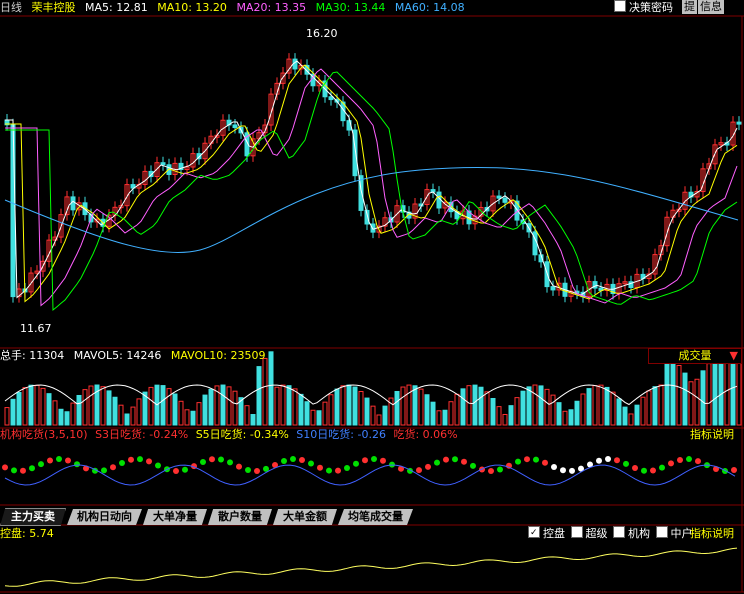 The image size is (744, 594). I want to click on ma60-value: MA60: 14.08, so click(429, 7).